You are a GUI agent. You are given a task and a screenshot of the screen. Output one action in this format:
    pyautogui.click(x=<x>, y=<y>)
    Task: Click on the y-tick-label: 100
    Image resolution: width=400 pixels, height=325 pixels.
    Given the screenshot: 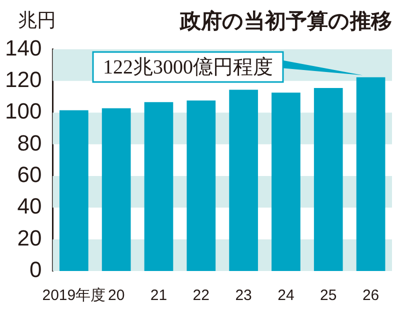 What is the action you would take?
    pyautogui.click(x=23, y=111)
    